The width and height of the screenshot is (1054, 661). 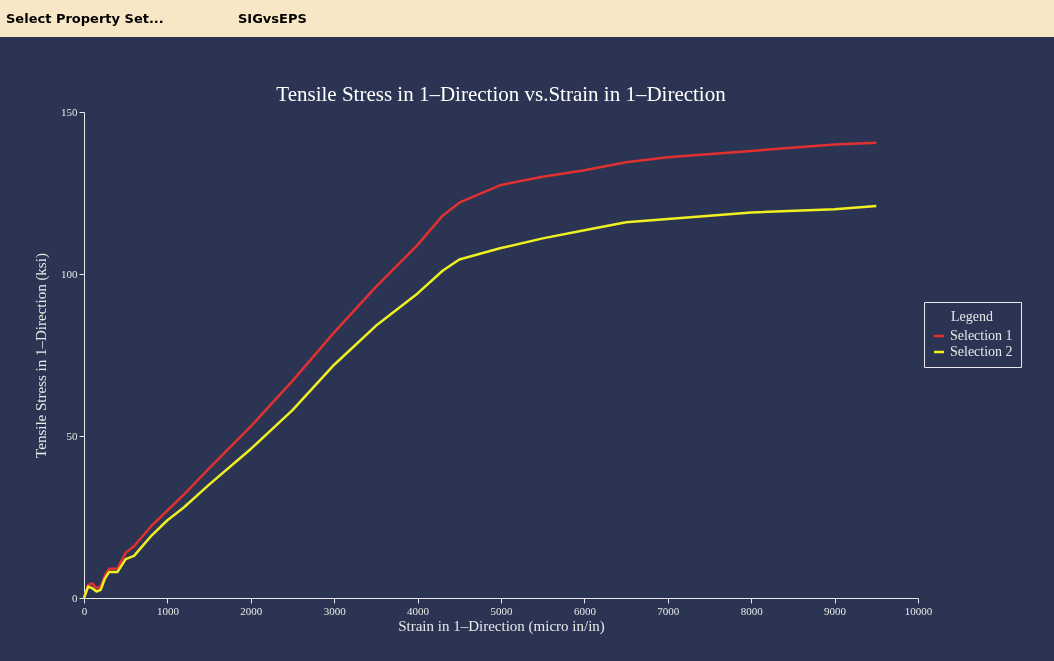 What do you see at coordinates (501, 626) in the screenshot?
I see `x-axis-title: Strain in 1–Direction (micro in/in)` at bounding box center [501, 626].